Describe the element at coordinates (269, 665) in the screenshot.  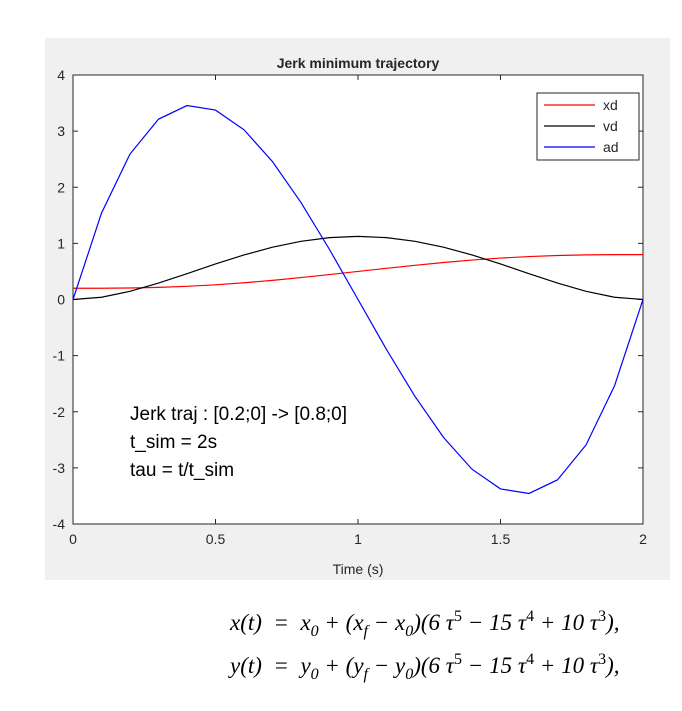
I see `equation-part: y(t) = y` at that location.